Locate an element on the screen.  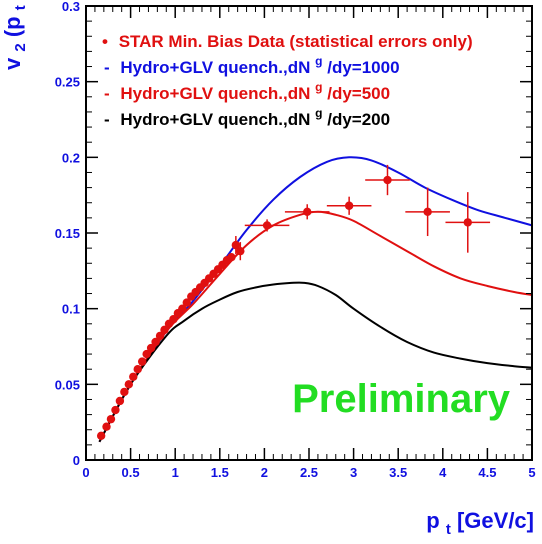
legend-item-dndy-500: - Hydro+GLV quench.,dN g /dy=500 is located at coordinates (247, 89).